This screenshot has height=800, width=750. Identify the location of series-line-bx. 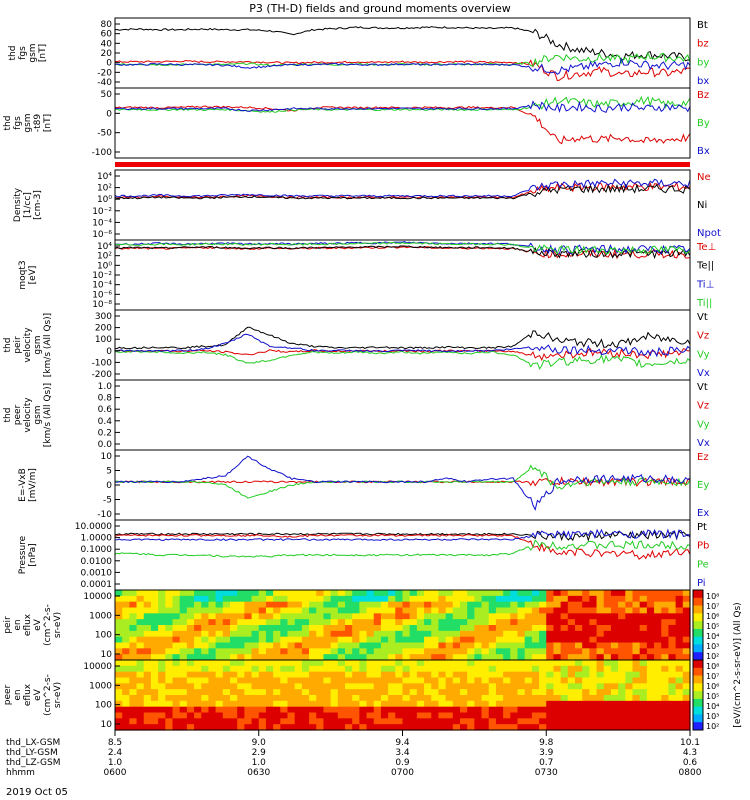
(402, 66).